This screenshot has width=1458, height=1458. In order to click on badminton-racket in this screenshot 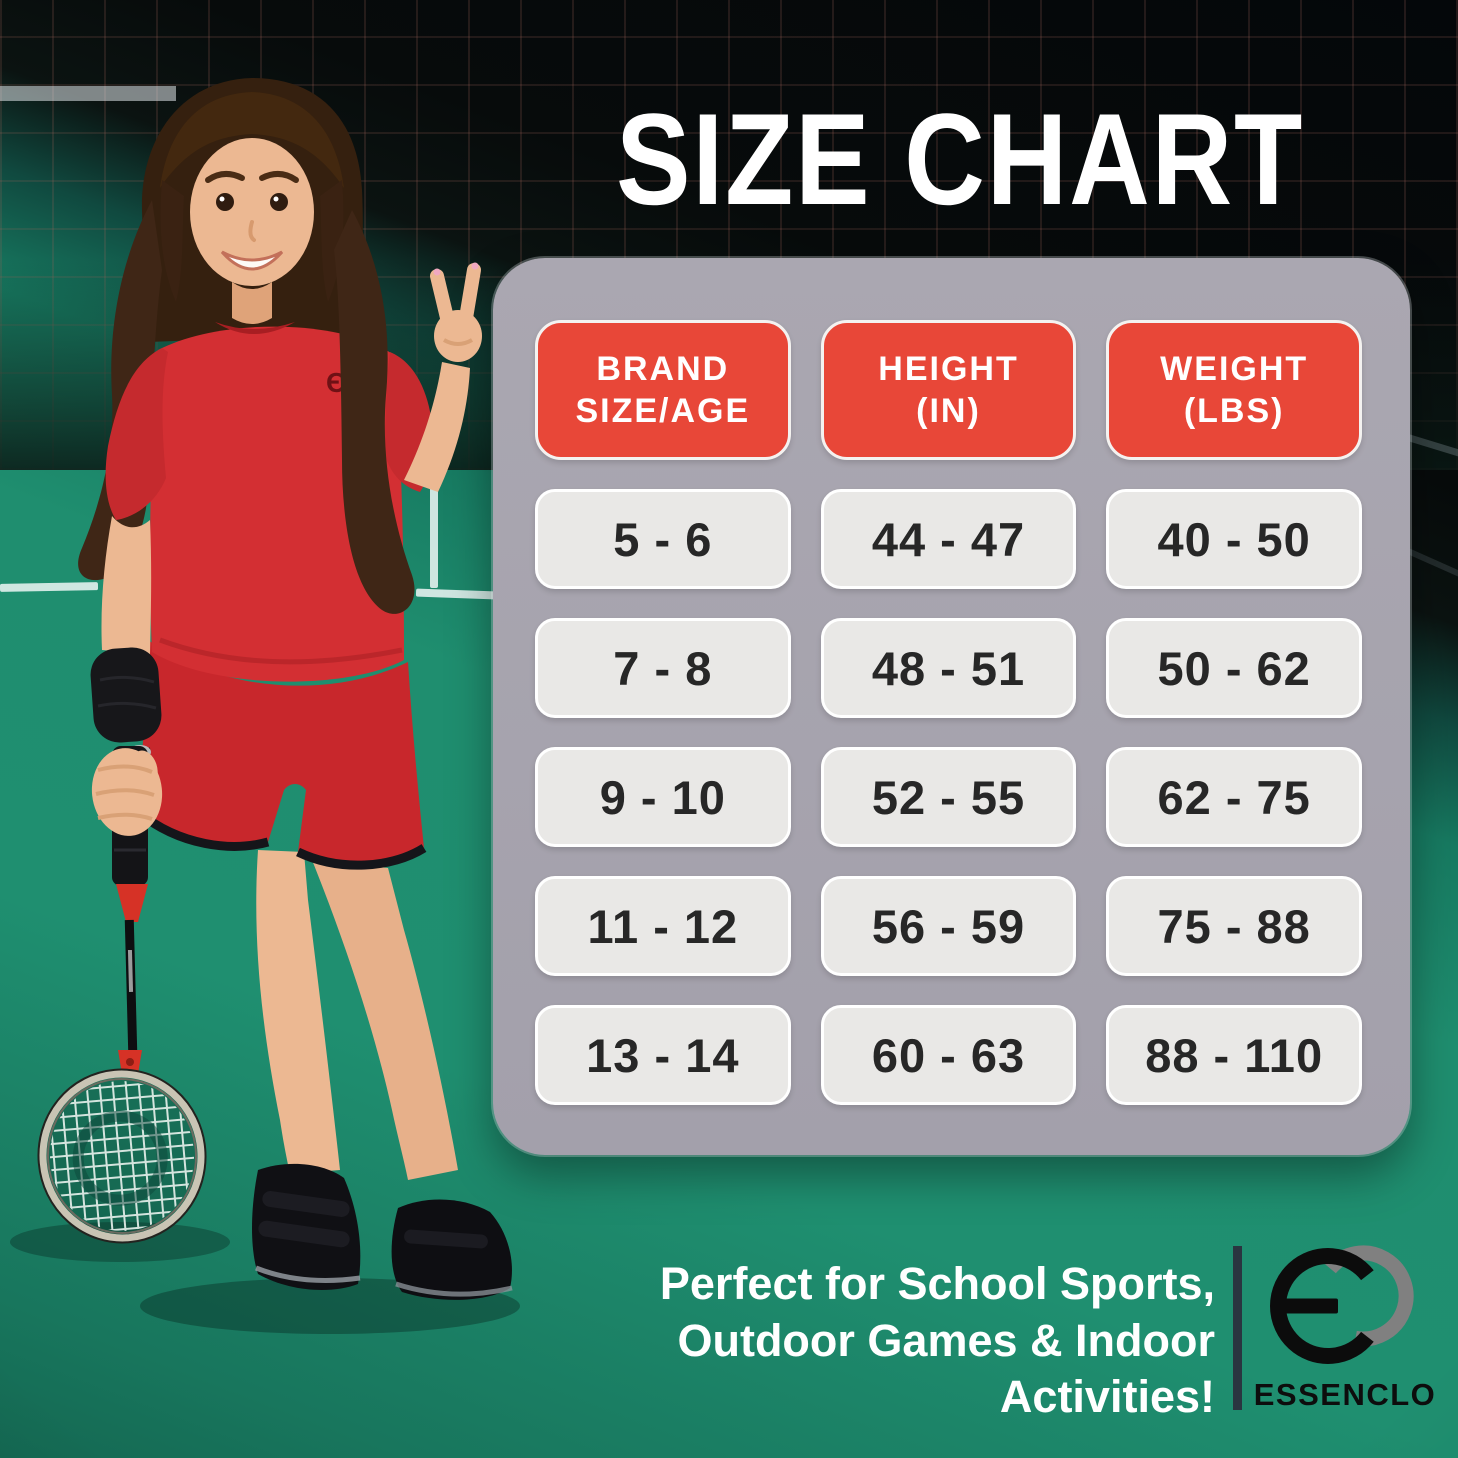, I will do `click(122, 994)`.